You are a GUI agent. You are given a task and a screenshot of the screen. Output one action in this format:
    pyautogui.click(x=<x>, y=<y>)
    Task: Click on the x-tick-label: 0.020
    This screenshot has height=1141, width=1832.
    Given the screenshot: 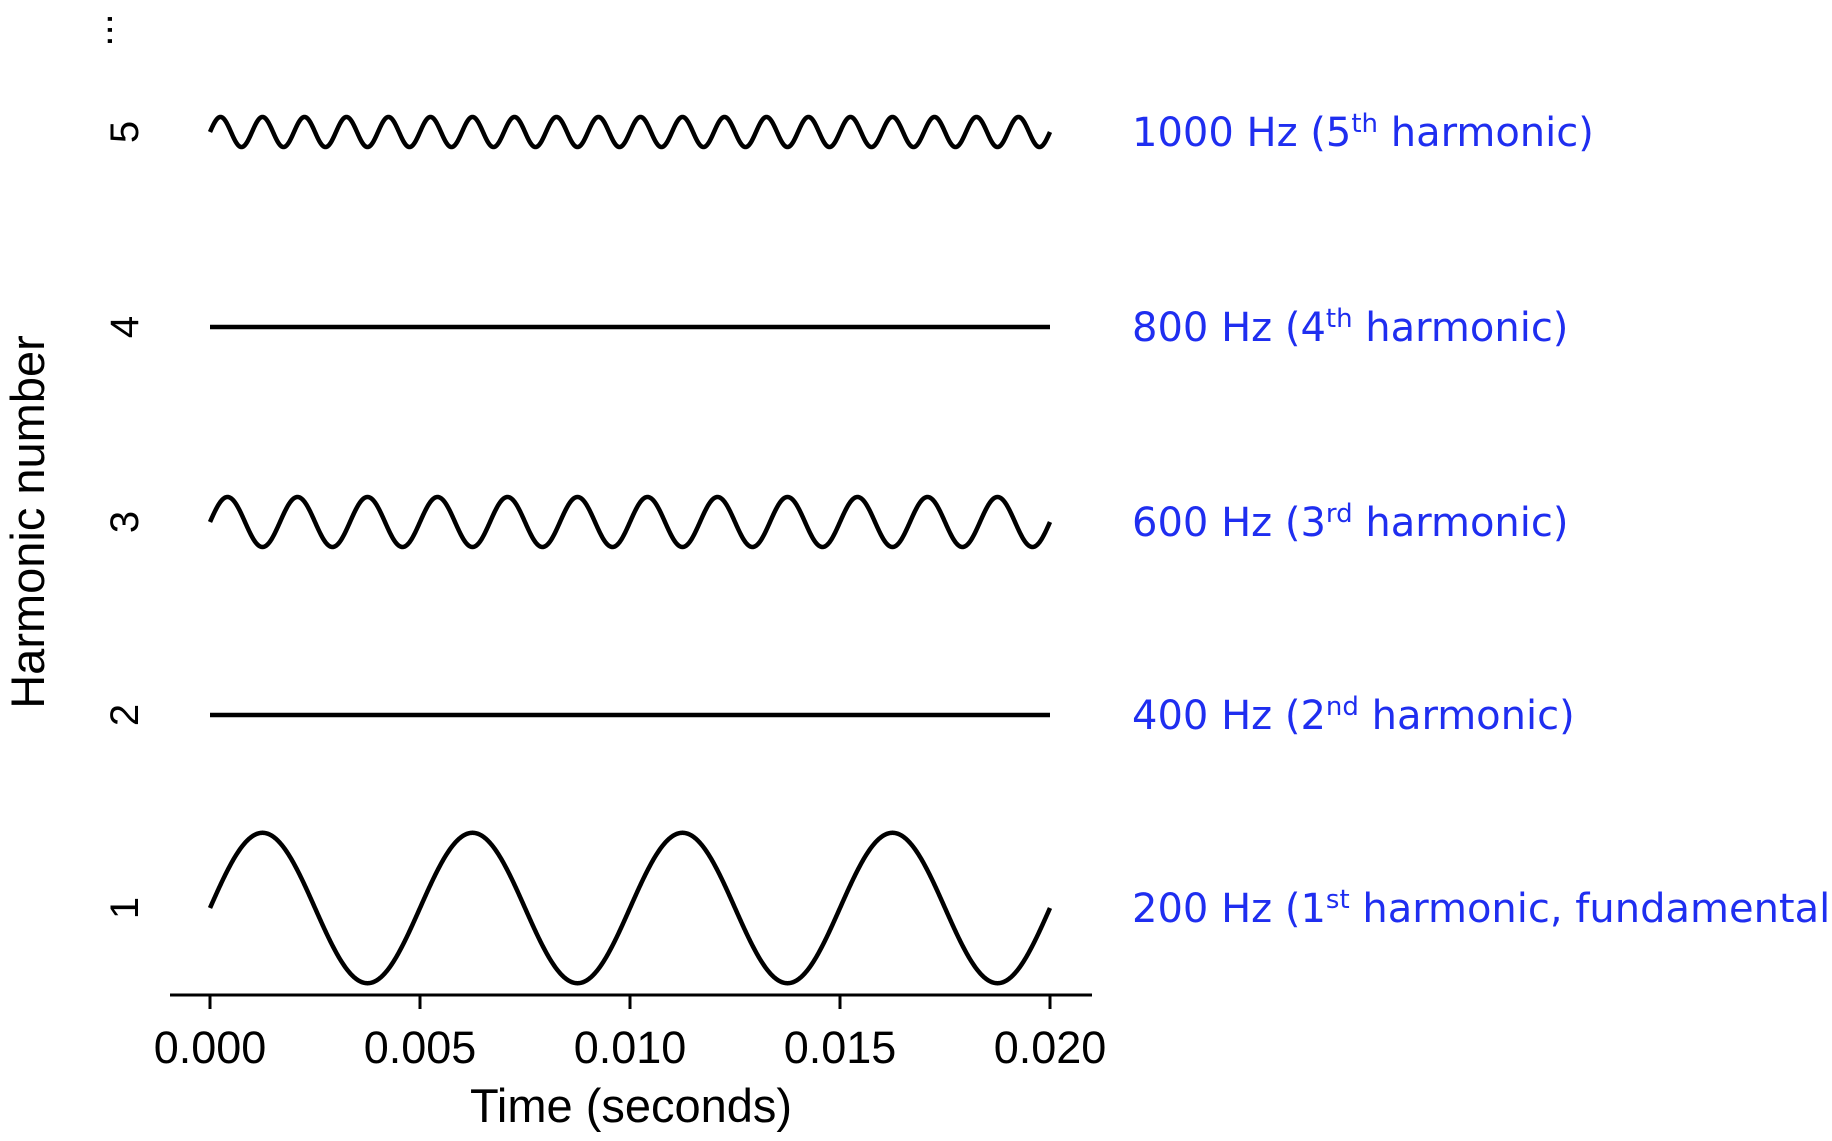 What is the action you would take?
    pyautogui.click(x=1050, y=1047)
    